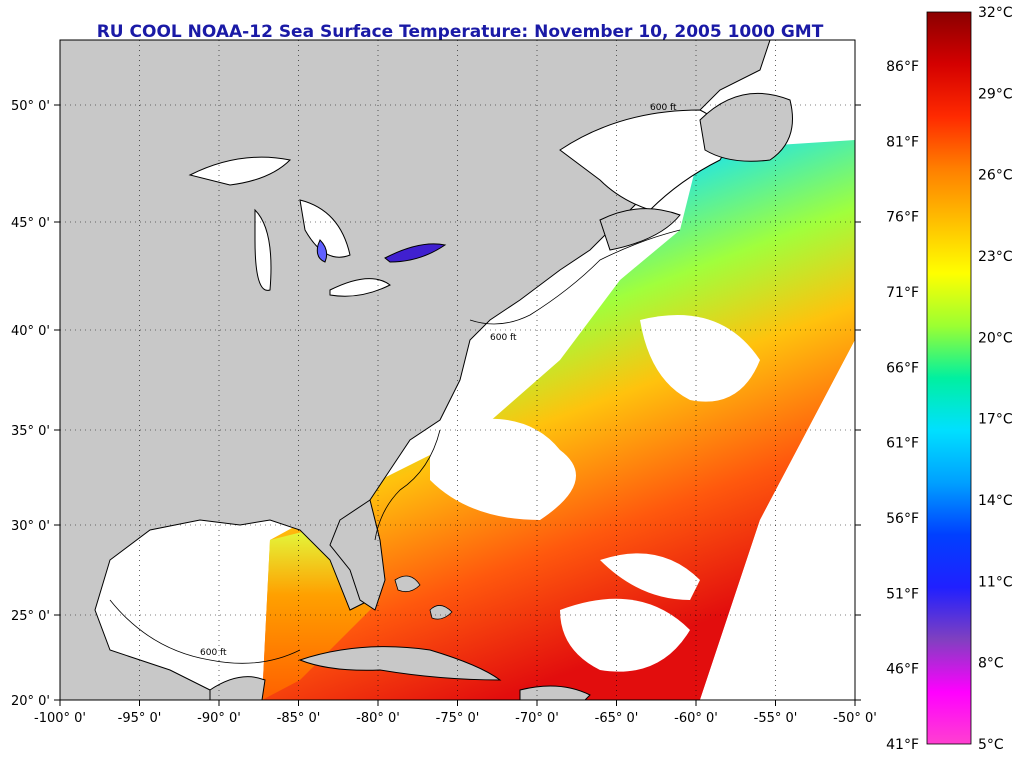 This screenshot has height=761, width=1016. I want to click on fahrenheit-label: 56°F, so click(902, 519).